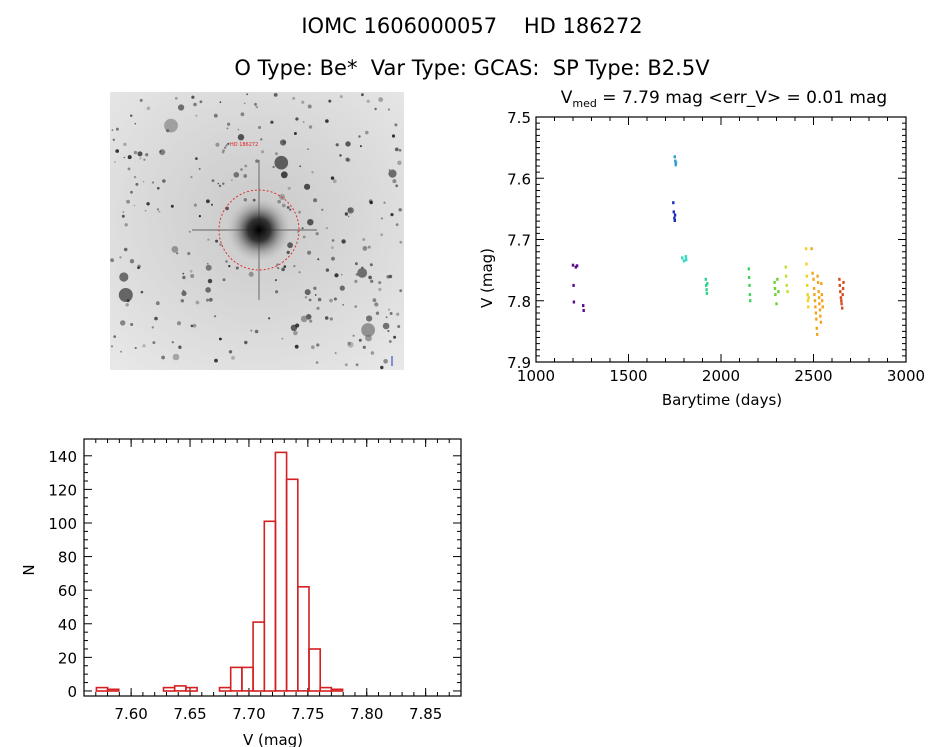 The width and height of the screenshot is (944, 747). Describe the element at coordinates (519, 179) in the screenshot. I see `lc-ytick-label: 7.6` at that location.